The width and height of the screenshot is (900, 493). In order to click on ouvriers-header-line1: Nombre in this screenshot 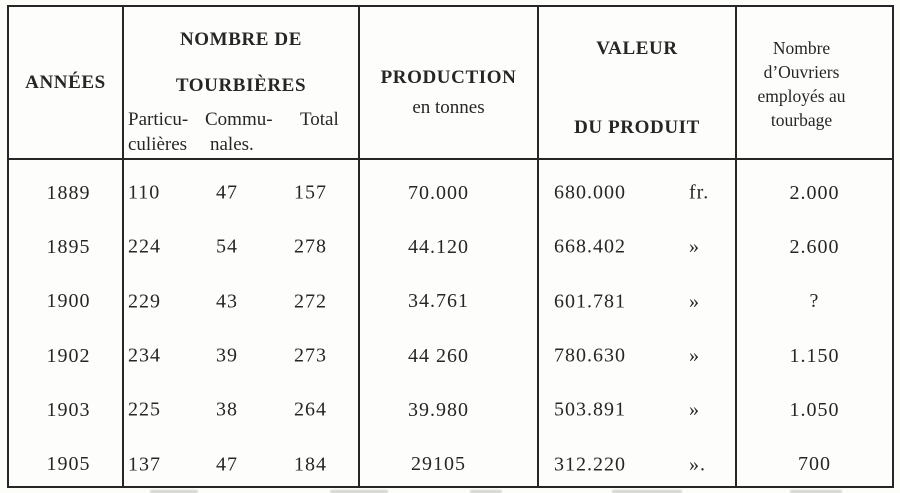, I will do `click(801, 47)`.